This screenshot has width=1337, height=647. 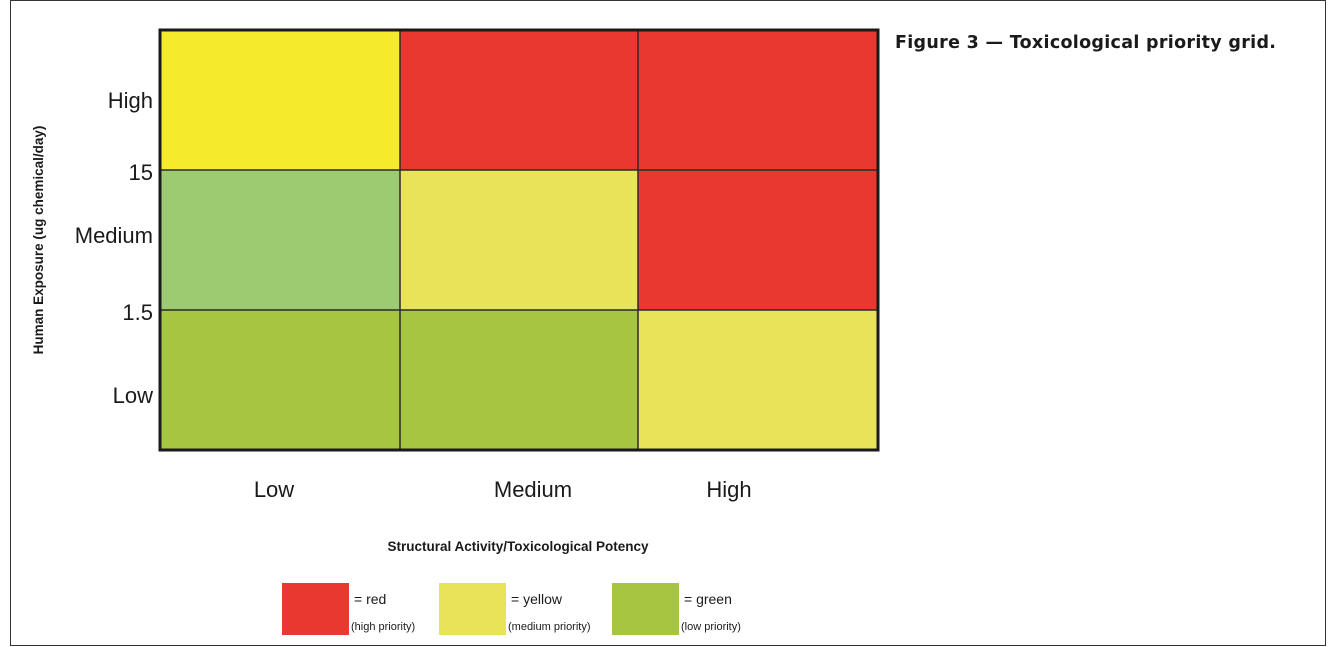 I want to click on cell-exposure-medium-potency-low, so click(x=280, y=240).